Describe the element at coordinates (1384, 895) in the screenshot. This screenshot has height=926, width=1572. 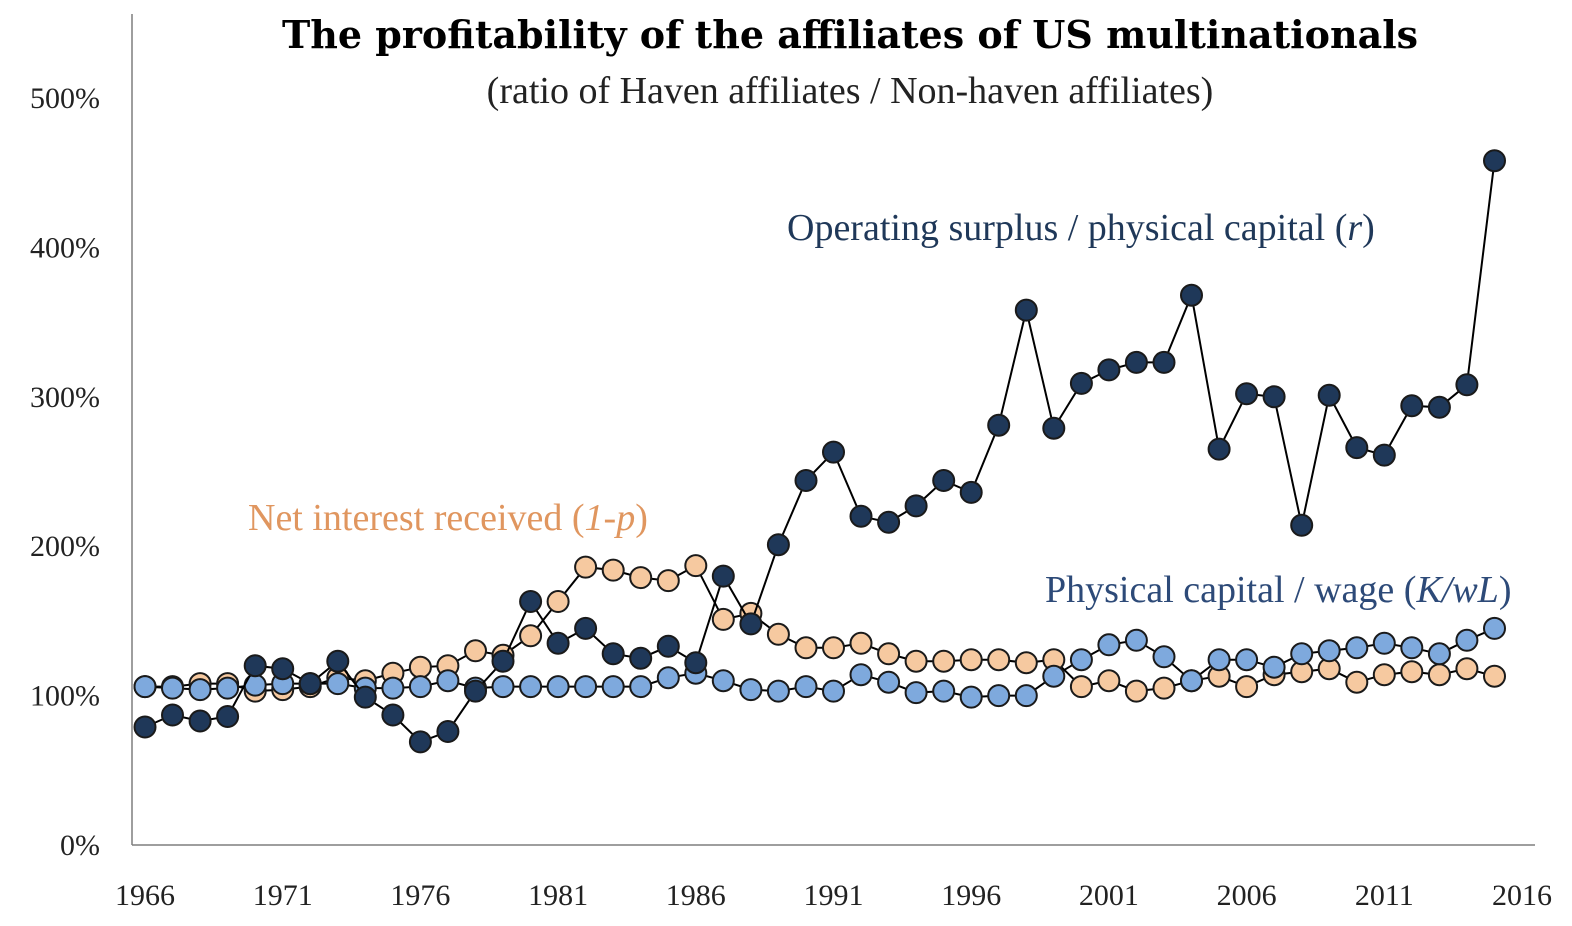
I see `x-tick-label: 2011` at that location.